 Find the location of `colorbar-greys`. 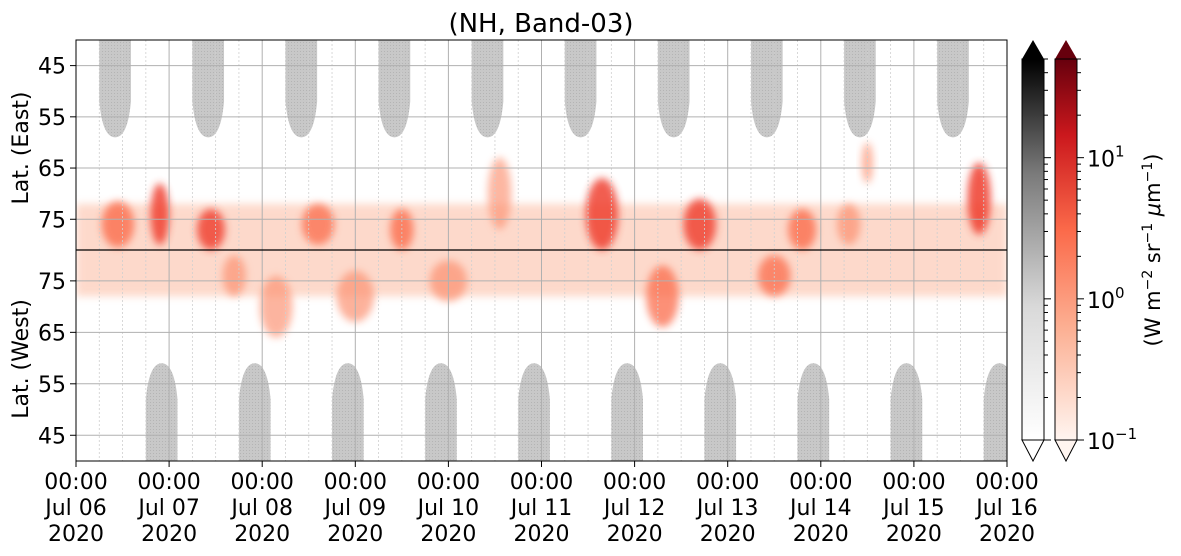

colorbar-greys is located at coordinates (1033, 250).